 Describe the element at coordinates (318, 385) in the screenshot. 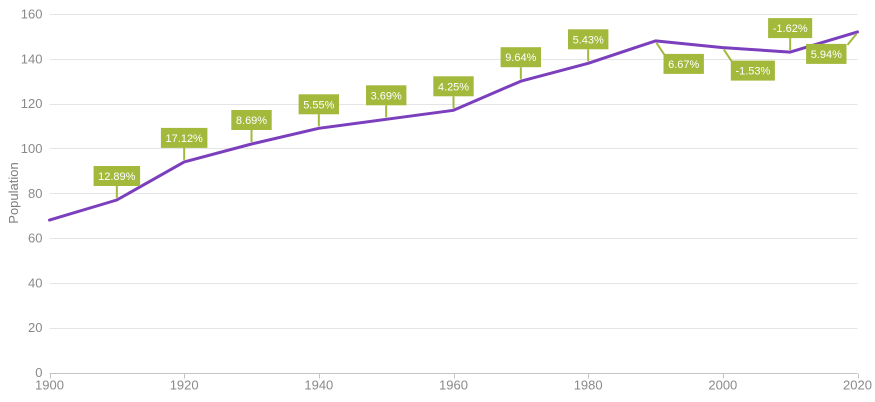

I see `x-tick-label-1940: 1940` at that location.